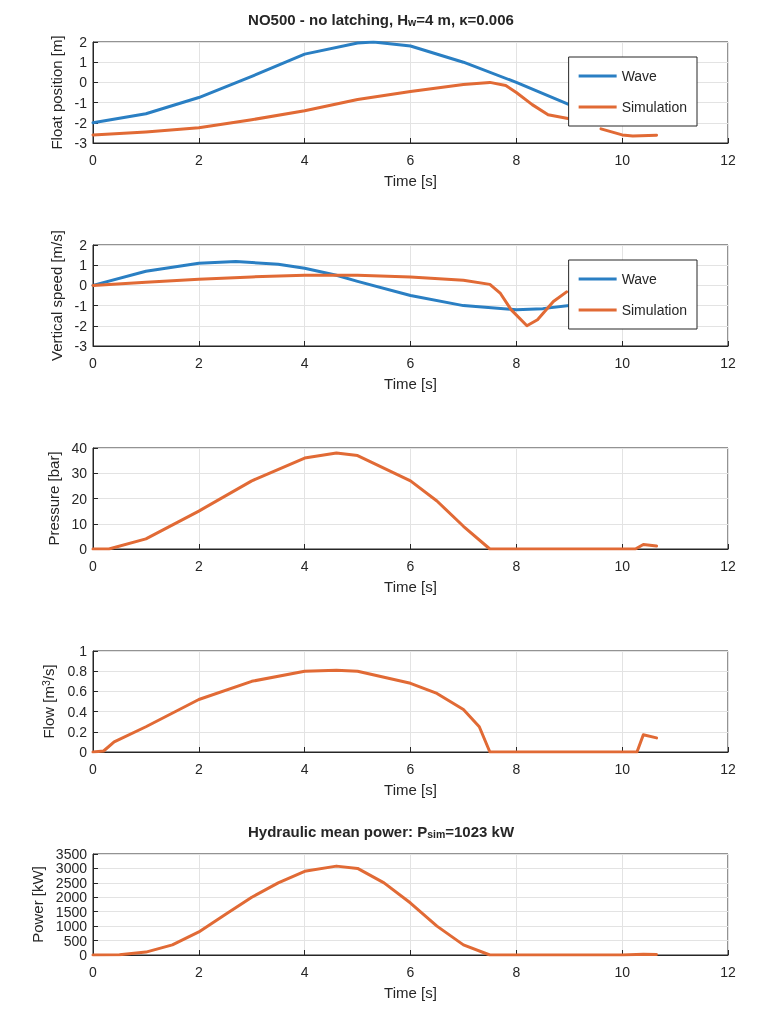 The image size is (762, 1015). Describe the element at coordinates (75, 940) in the screenshot. I see `y-tick-label: 500` at that location.